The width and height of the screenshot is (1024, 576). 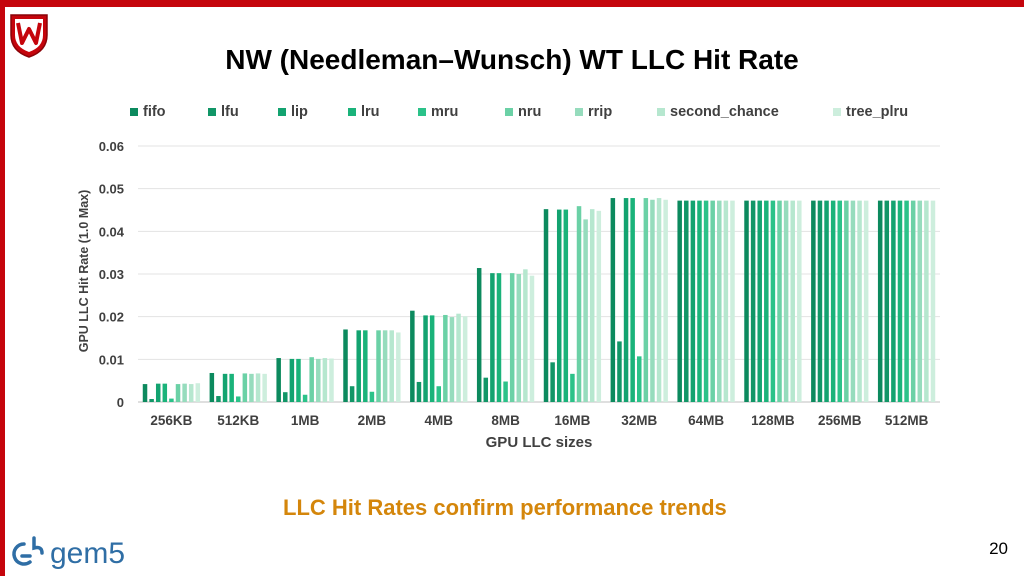 I want to click on legend-label: mru, so click(x=445, y=112).